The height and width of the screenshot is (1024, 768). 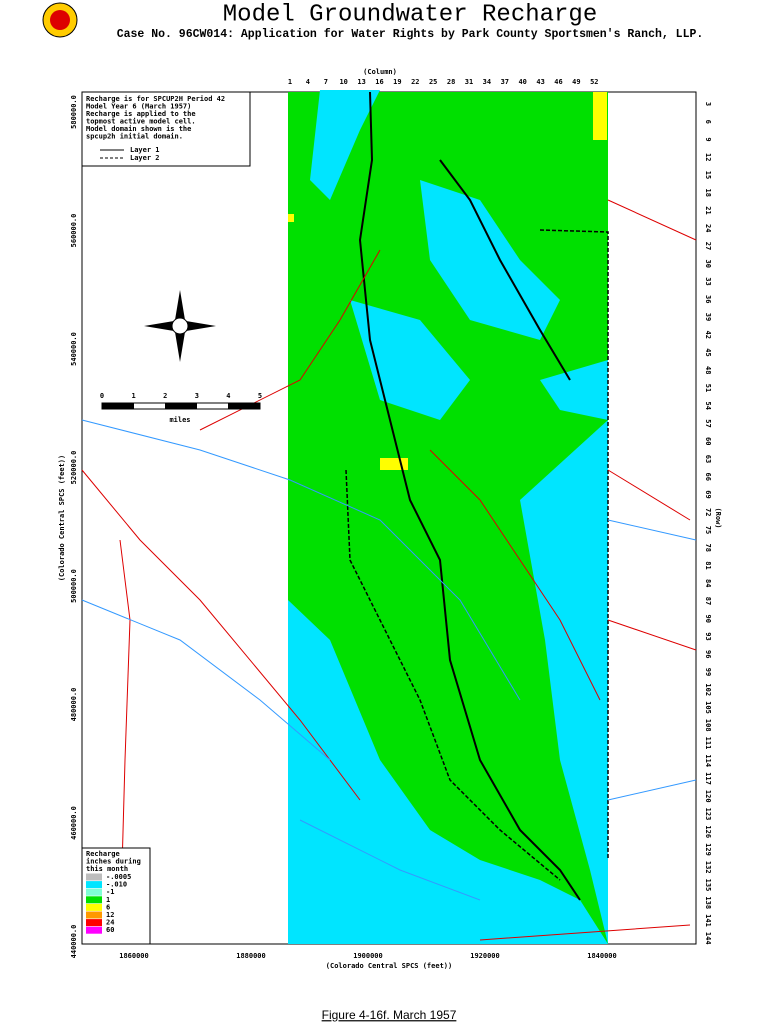 I want to click on scale-tick: 1, so click(x=133, y=396).